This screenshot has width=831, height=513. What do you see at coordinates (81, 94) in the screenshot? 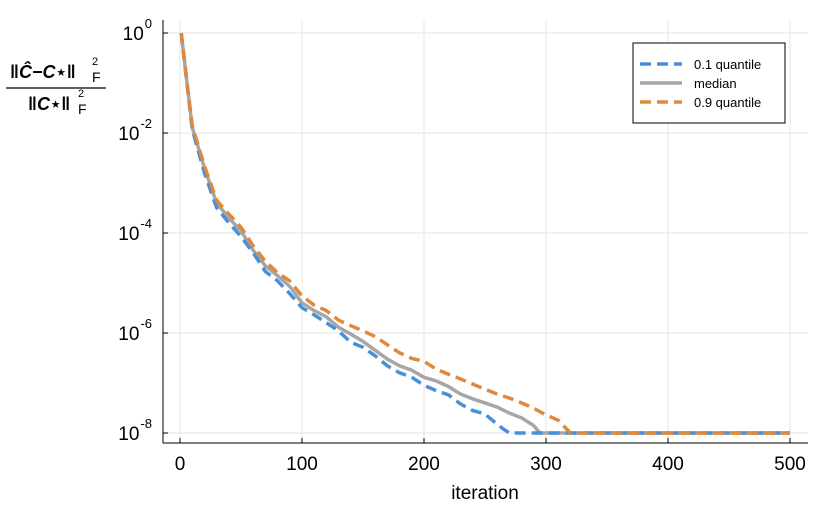
I see `y-label-denominator-superscript: 2` at bounding box center [81, 94].